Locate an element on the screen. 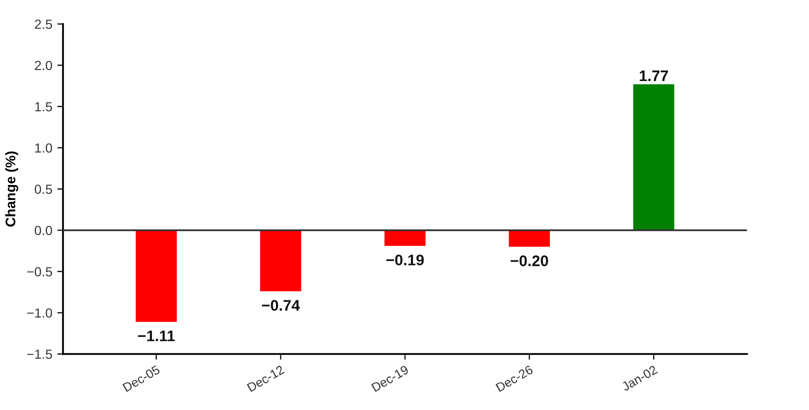  y-tick-label: 1.5 is located at coordinates (43, 107).